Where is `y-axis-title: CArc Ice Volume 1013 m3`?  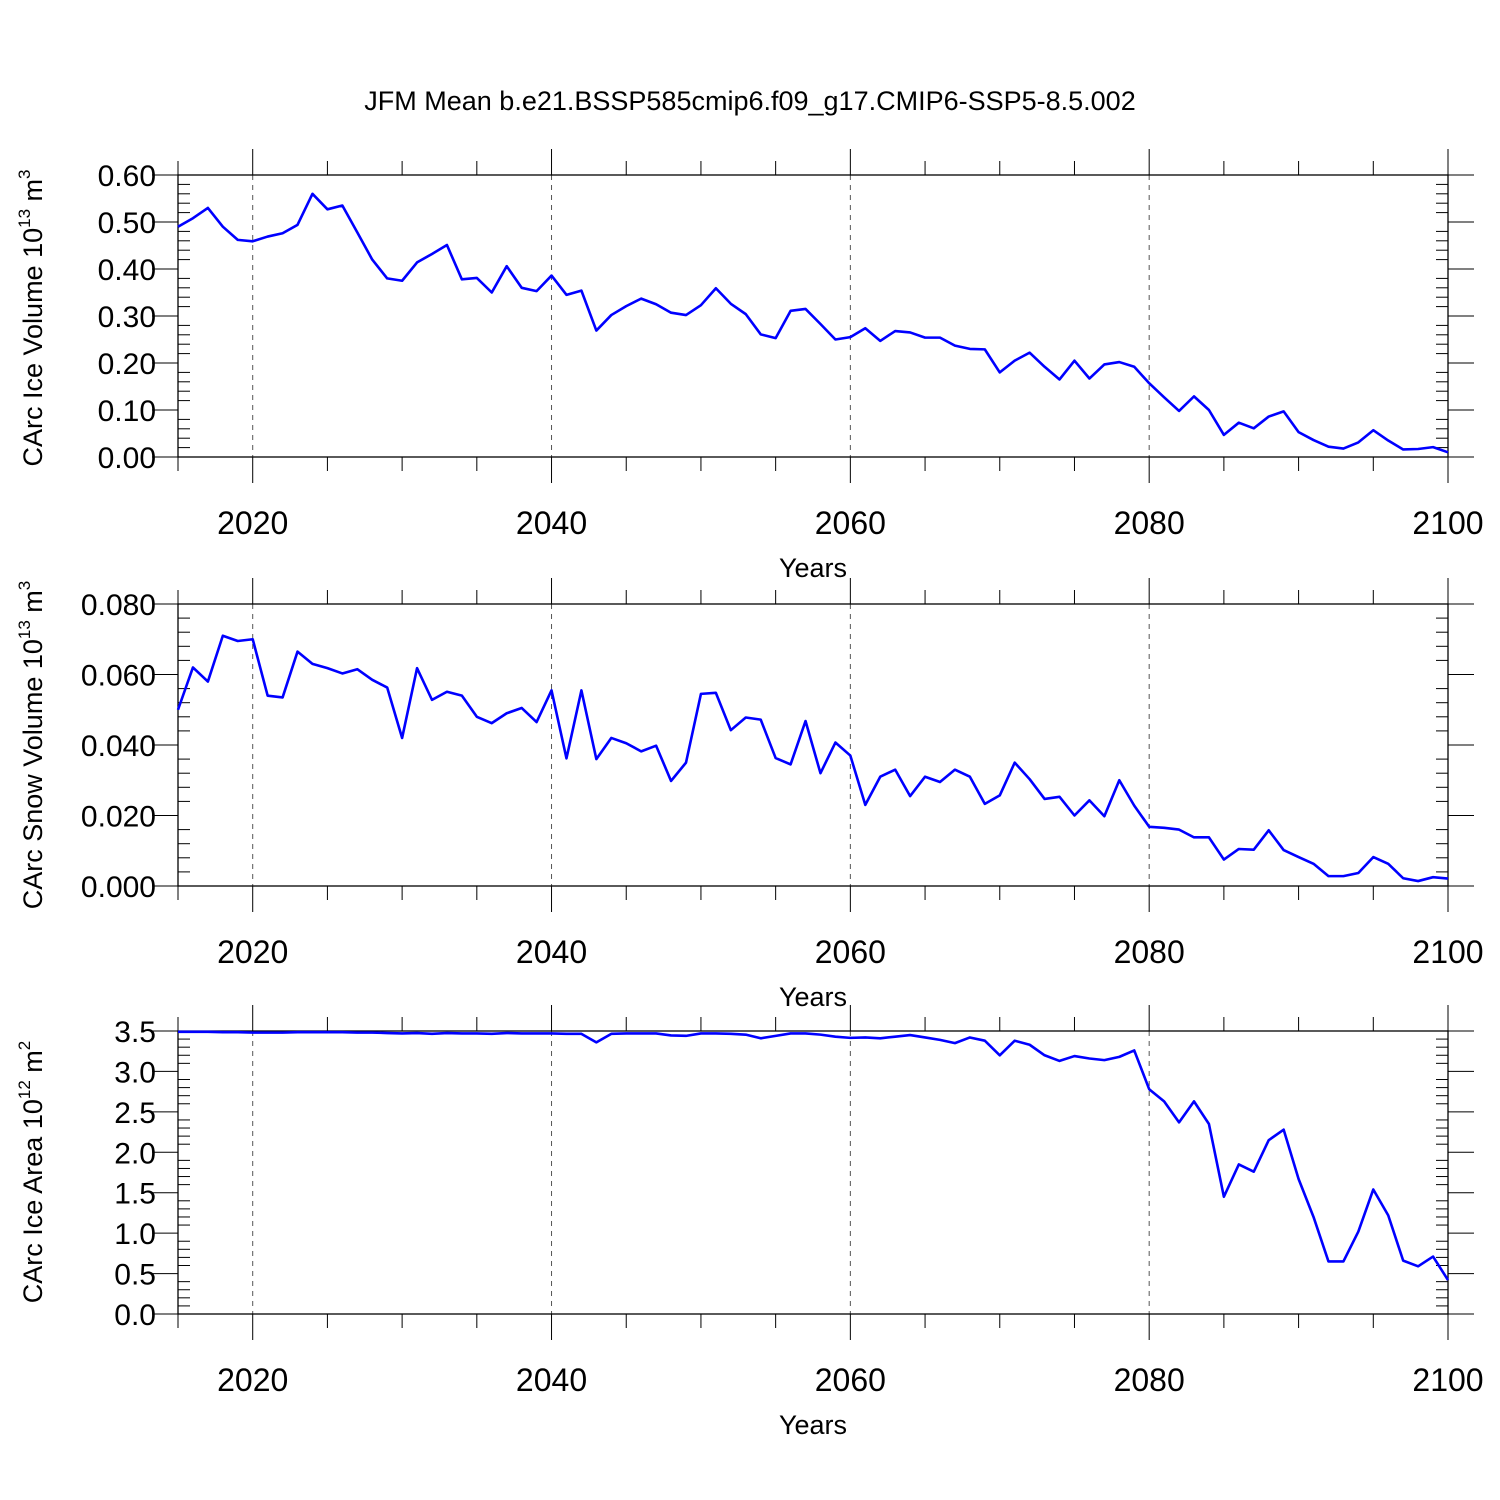 y-axis-title: CArc Ice Volume 1013 m3 is located at coordinates (31, 317).